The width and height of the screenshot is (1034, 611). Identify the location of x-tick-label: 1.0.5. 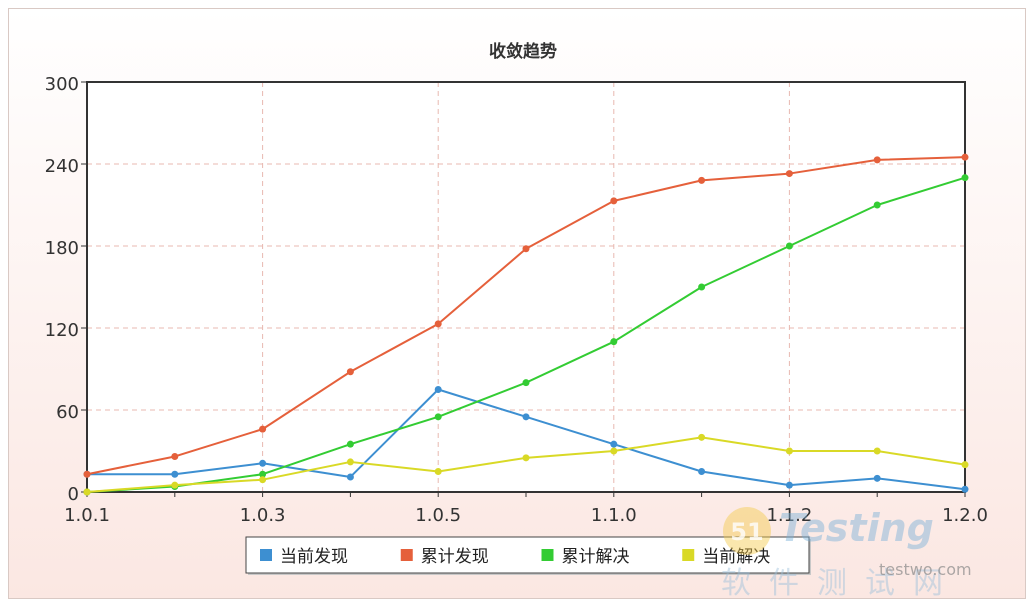
(438, 515).